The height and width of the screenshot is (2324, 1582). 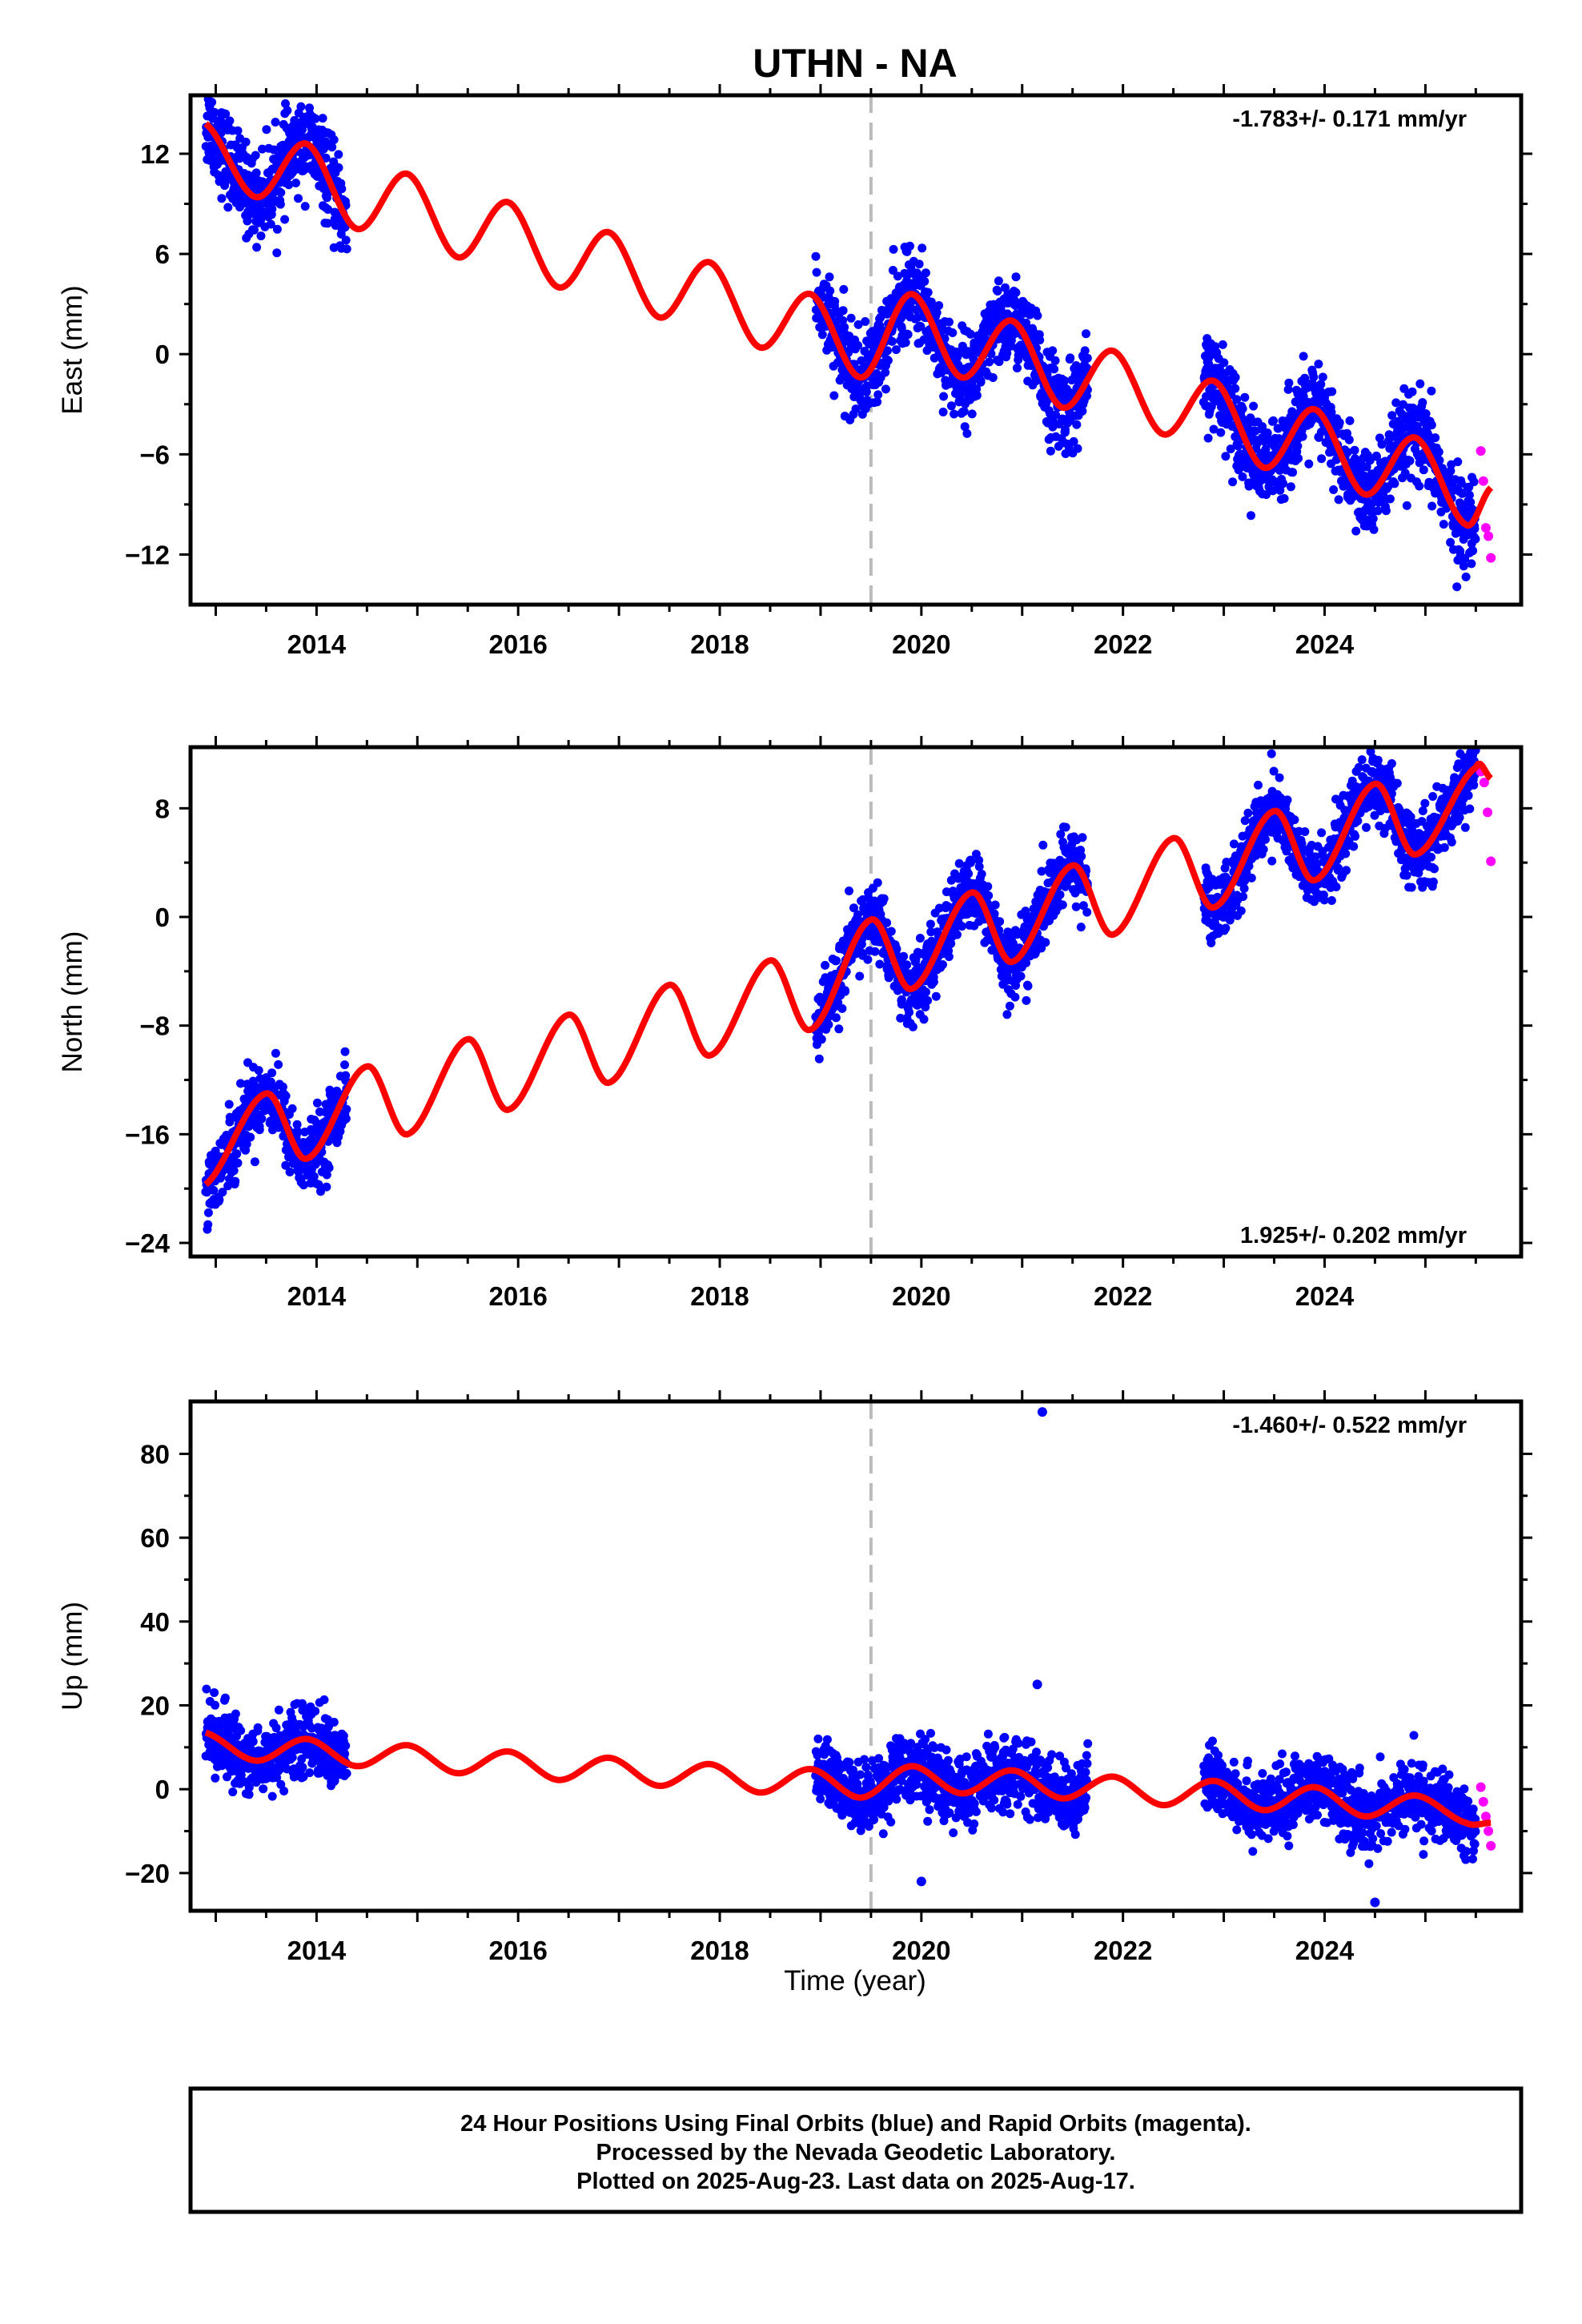 I want to click on east-x-tick-label: 2024, so click(x=1325, y=644).